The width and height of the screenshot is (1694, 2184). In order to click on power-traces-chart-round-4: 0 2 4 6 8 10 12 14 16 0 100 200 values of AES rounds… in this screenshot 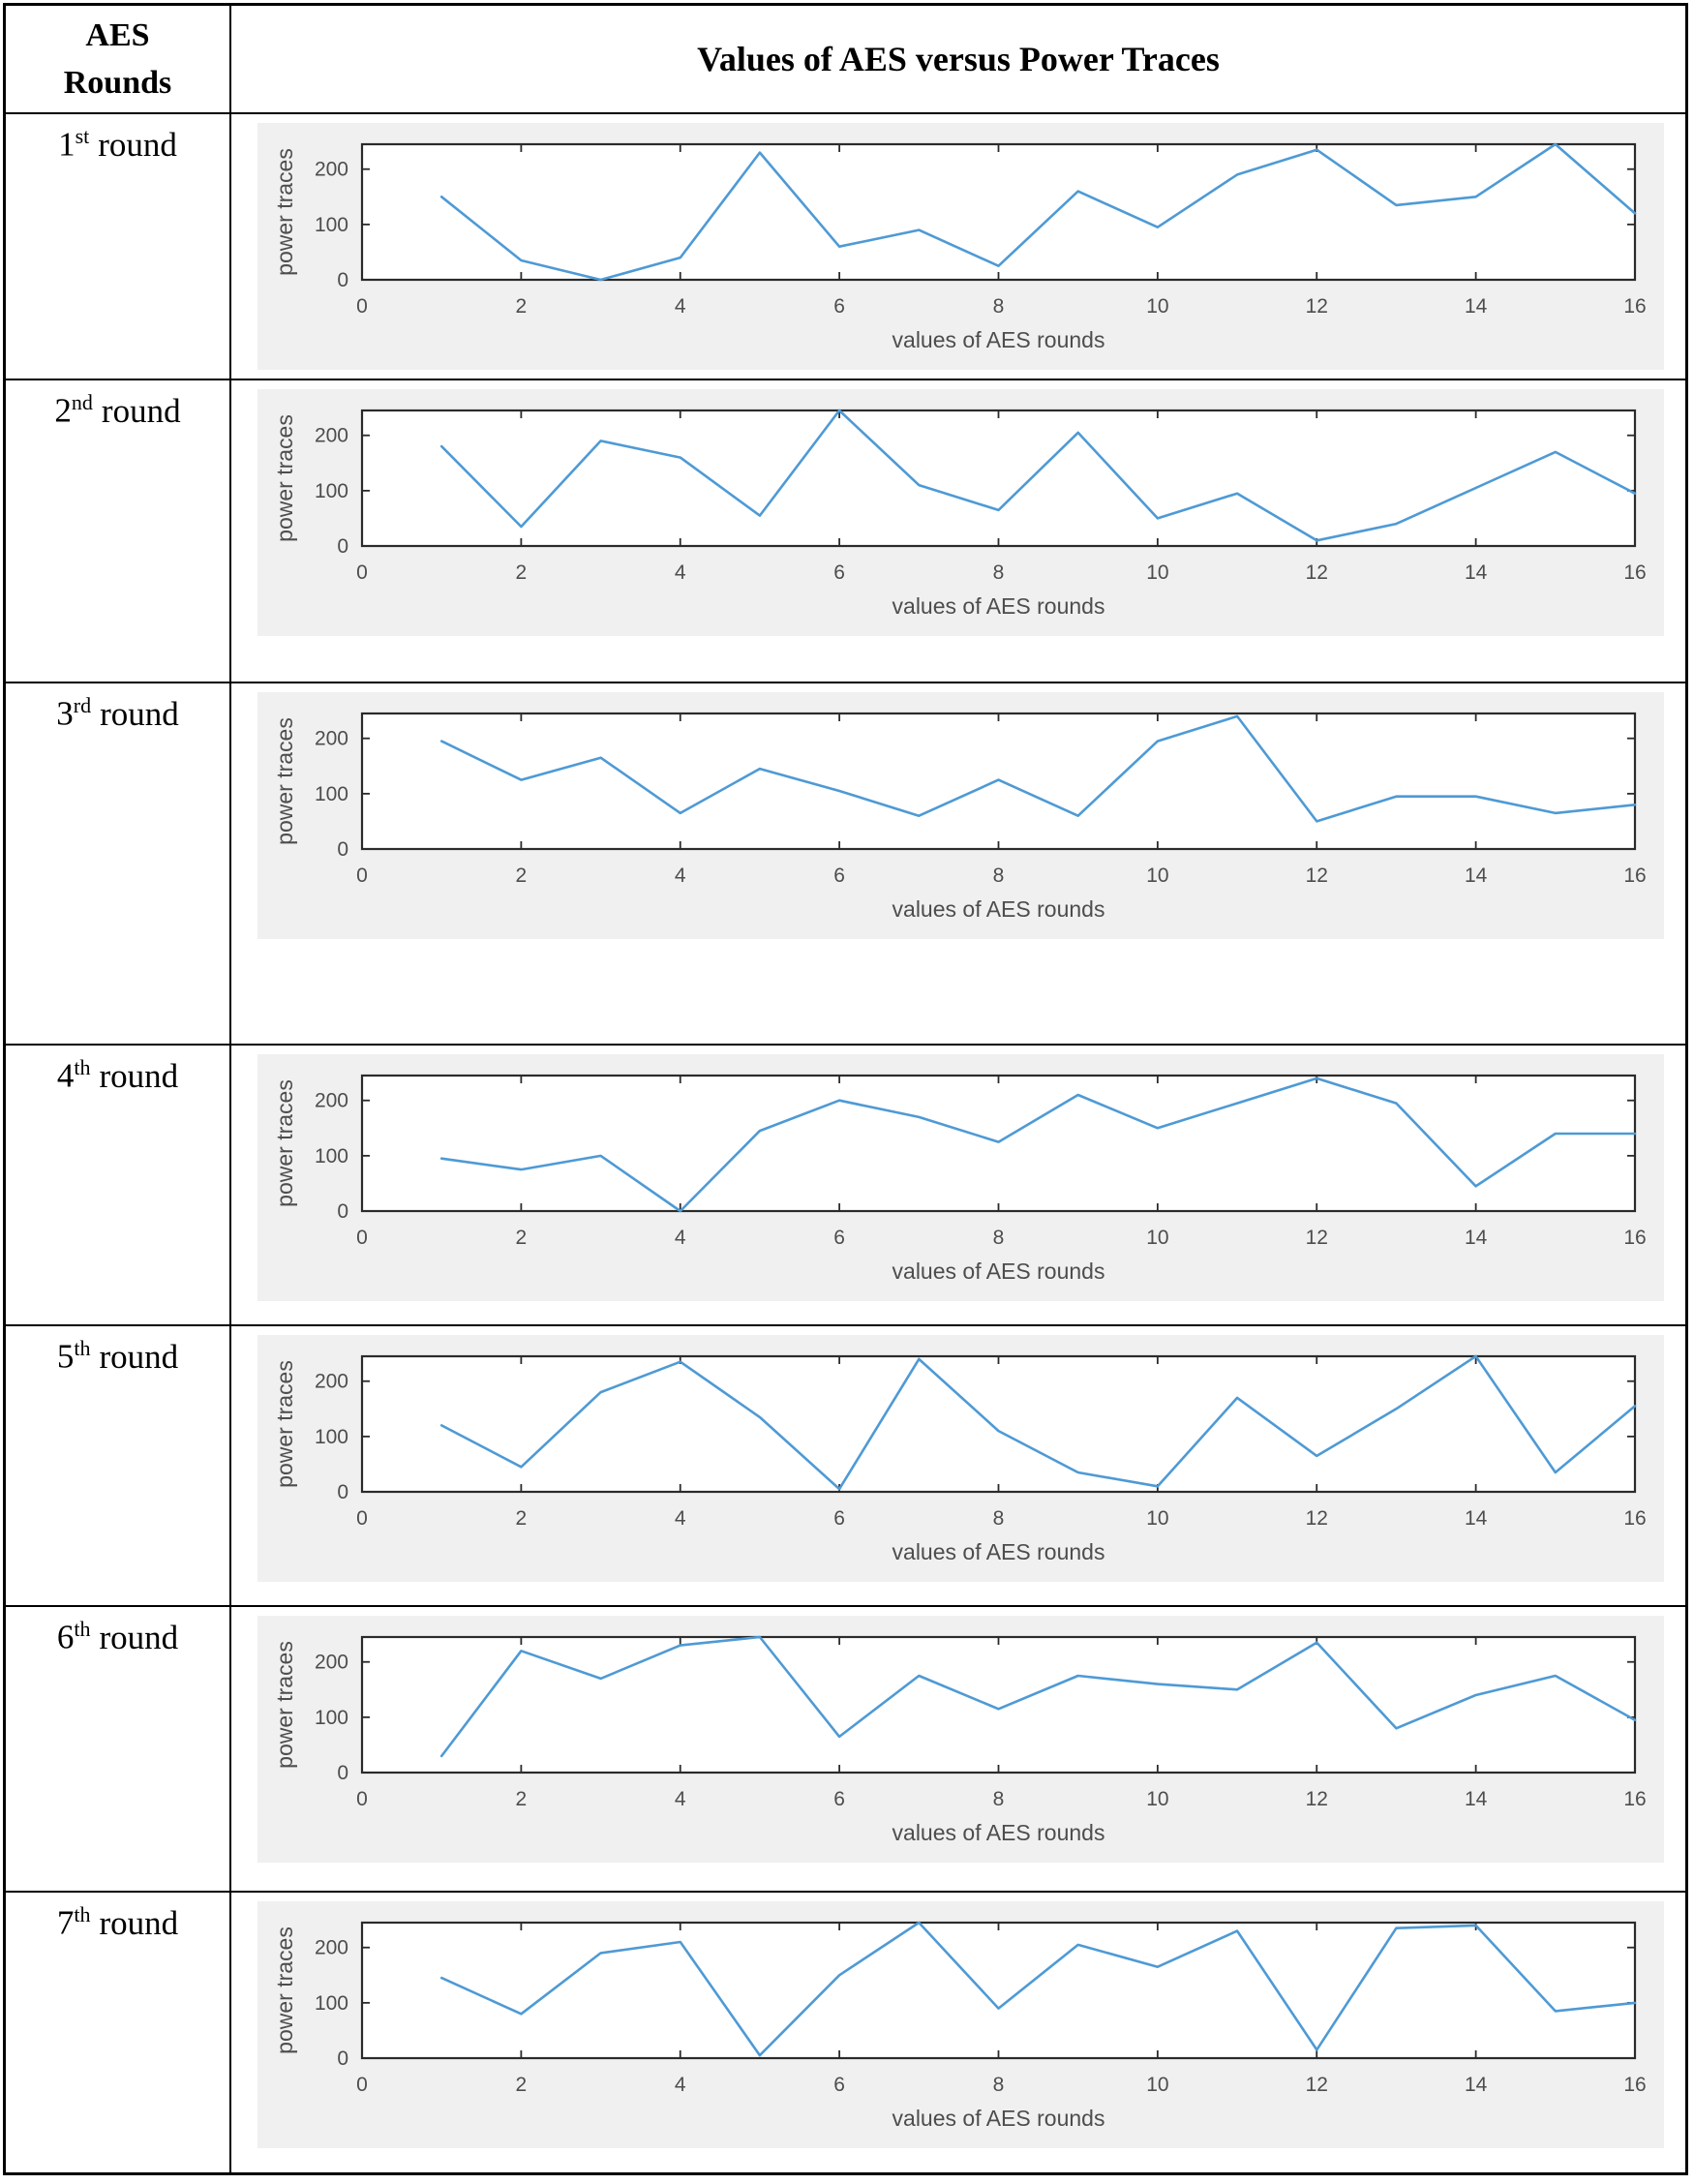, I will do `click(960, 1178)`.